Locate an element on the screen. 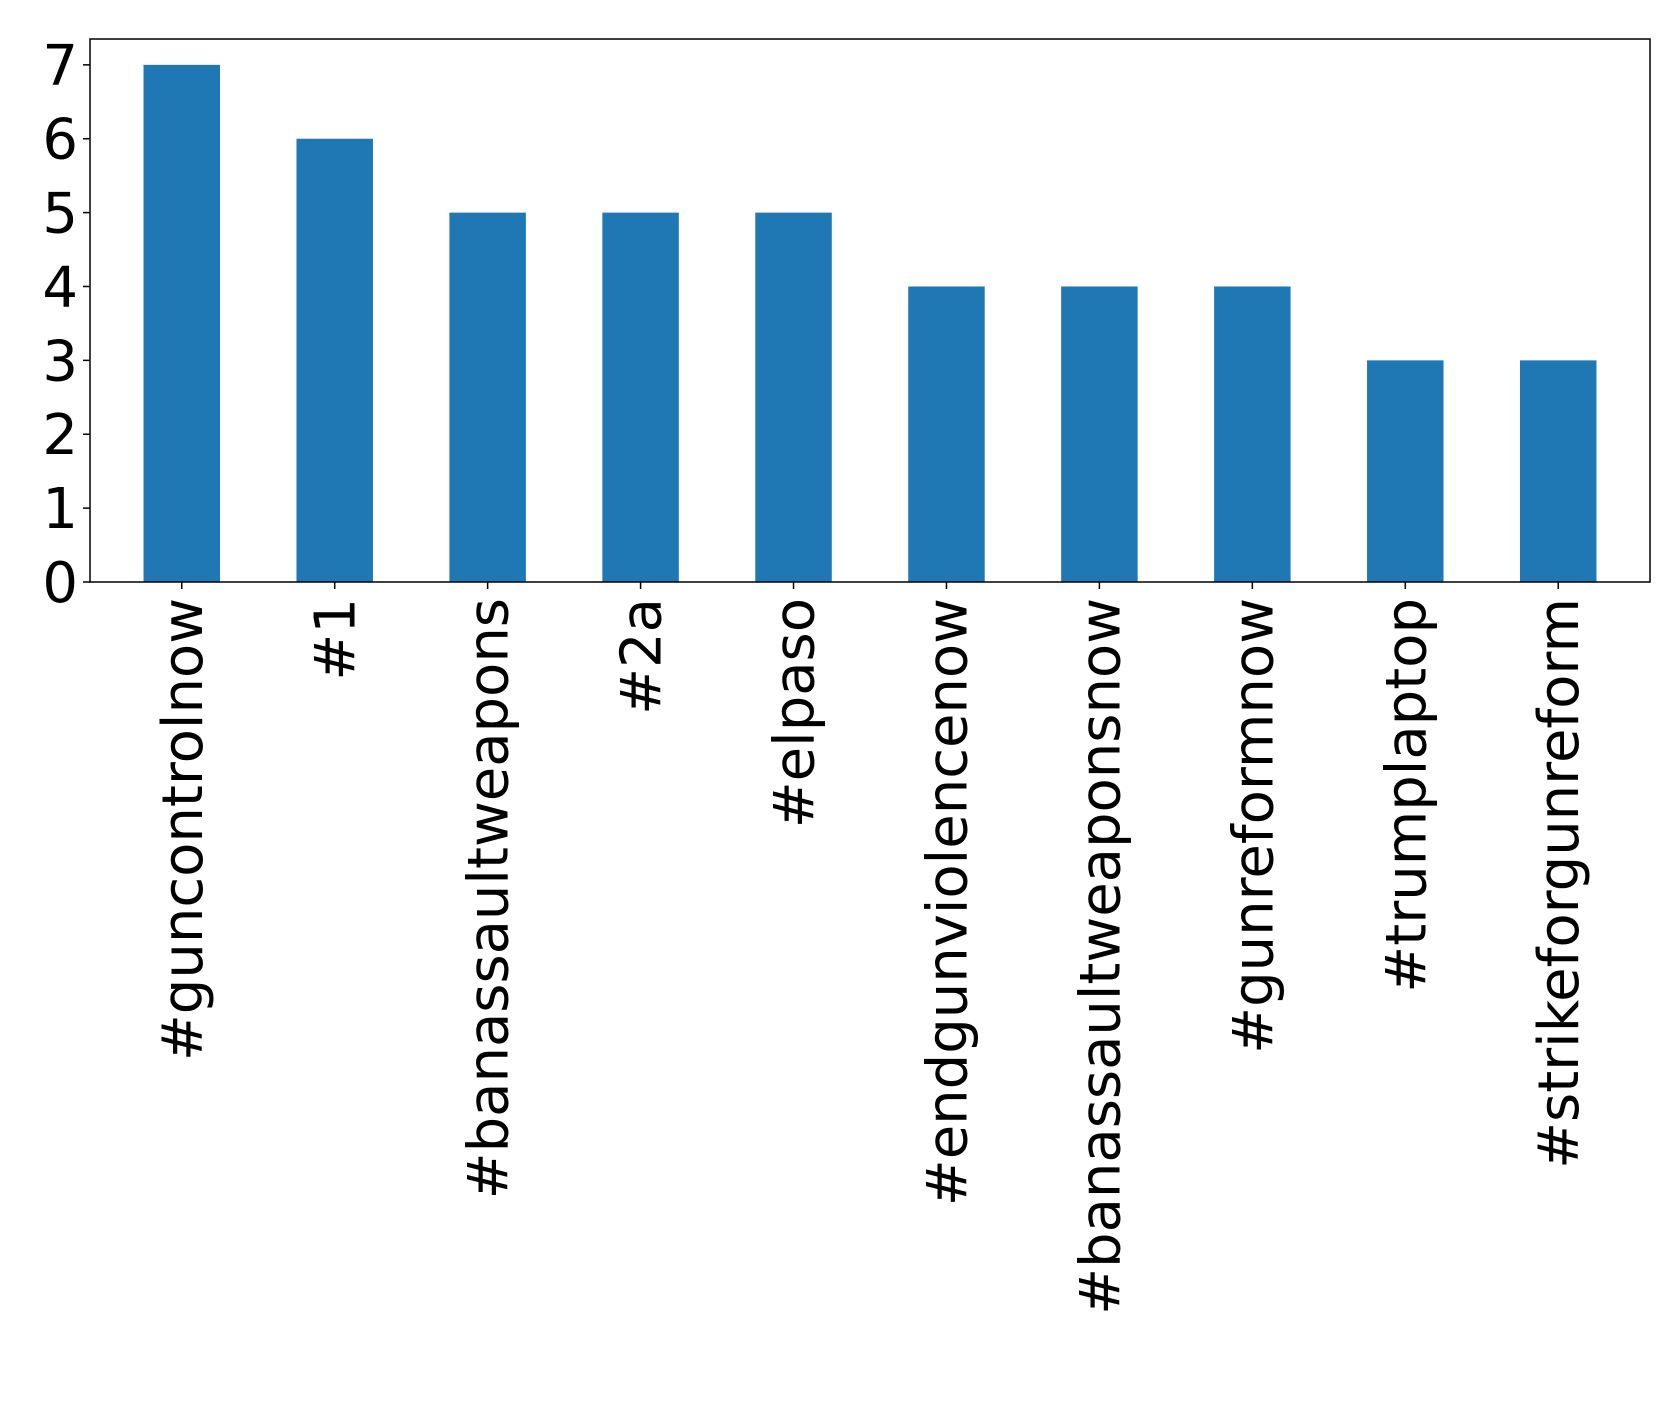 Image resolution: width=1679 pixels, height=1427 pixels. x-tick-label-9: #strikeforgunreform is located at coordinates (1559, 883).